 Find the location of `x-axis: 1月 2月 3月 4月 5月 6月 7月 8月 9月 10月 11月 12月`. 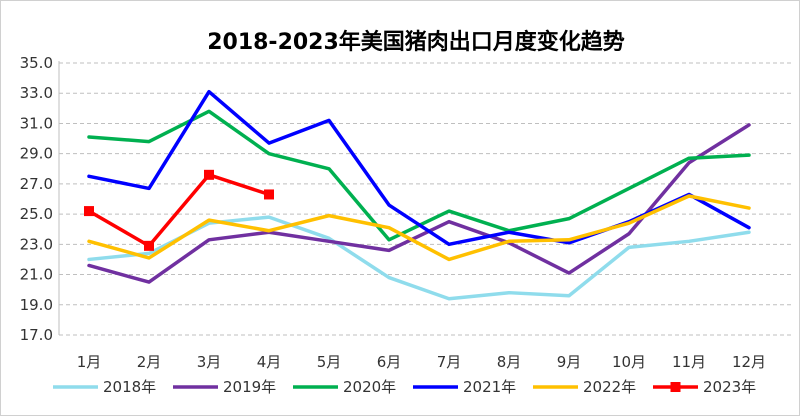

x-axis: 1月 2月 3月 4月 5月 6月 7月 8月 9月 10月 11月 12月 is located at coordinates (421, 362).